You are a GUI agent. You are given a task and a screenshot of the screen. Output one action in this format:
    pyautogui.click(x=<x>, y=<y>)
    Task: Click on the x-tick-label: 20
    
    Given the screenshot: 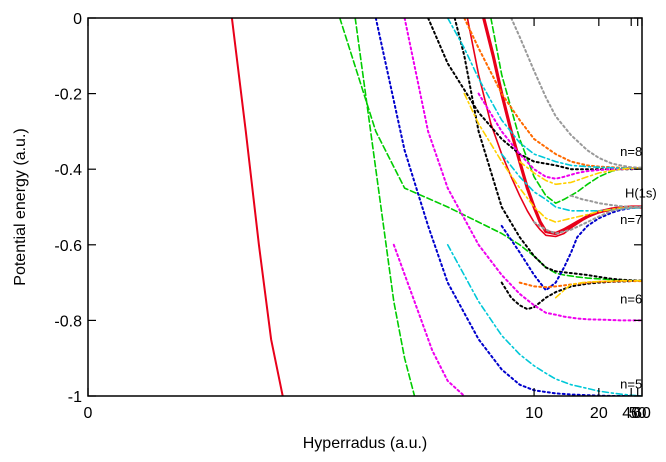 What is the action you would take?
    pyautogui.click(x=599, y=413)
    